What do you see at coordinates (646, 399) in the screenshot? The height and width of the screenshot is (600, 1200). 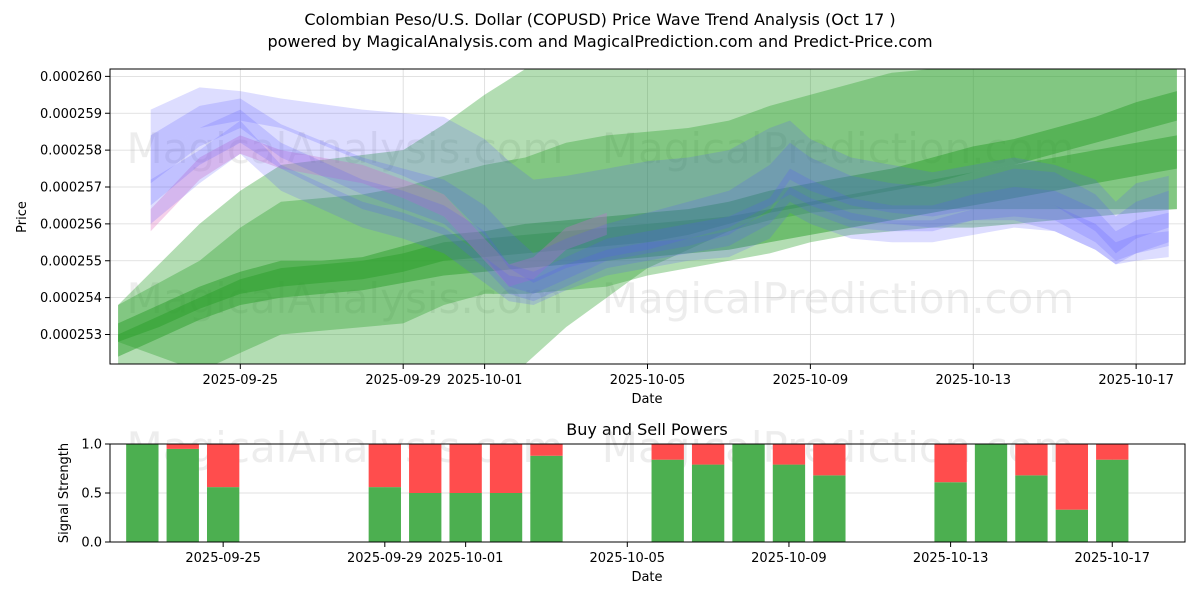 I see `price-x-axis-label: Date` at bounding box center [646, 399].